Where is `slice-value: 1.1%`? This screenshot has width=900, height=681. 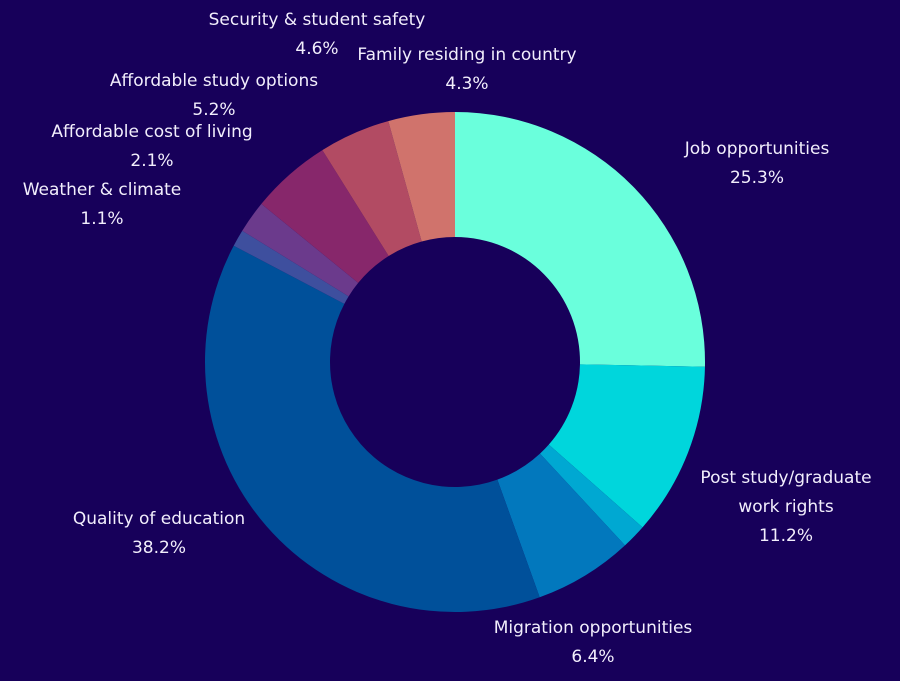 slice-value: 1.1% is located at coordinates (102, 219).